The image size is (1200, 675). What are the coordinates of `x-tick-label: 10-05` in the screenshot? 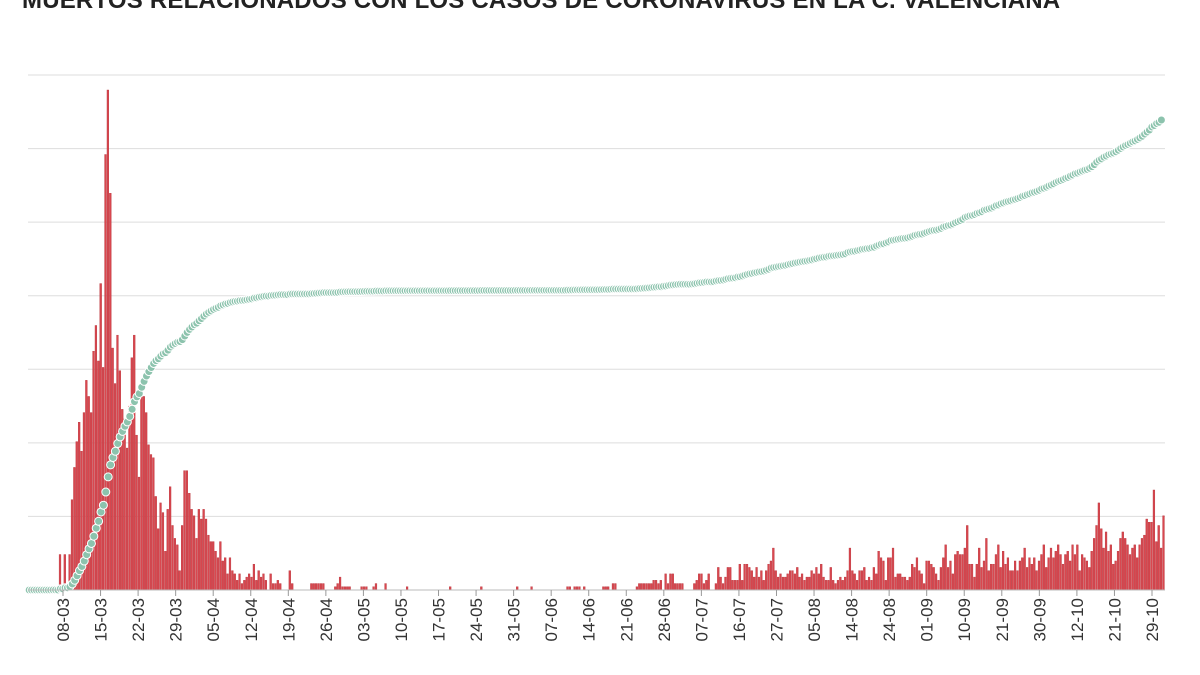 It's located at (401, 619).